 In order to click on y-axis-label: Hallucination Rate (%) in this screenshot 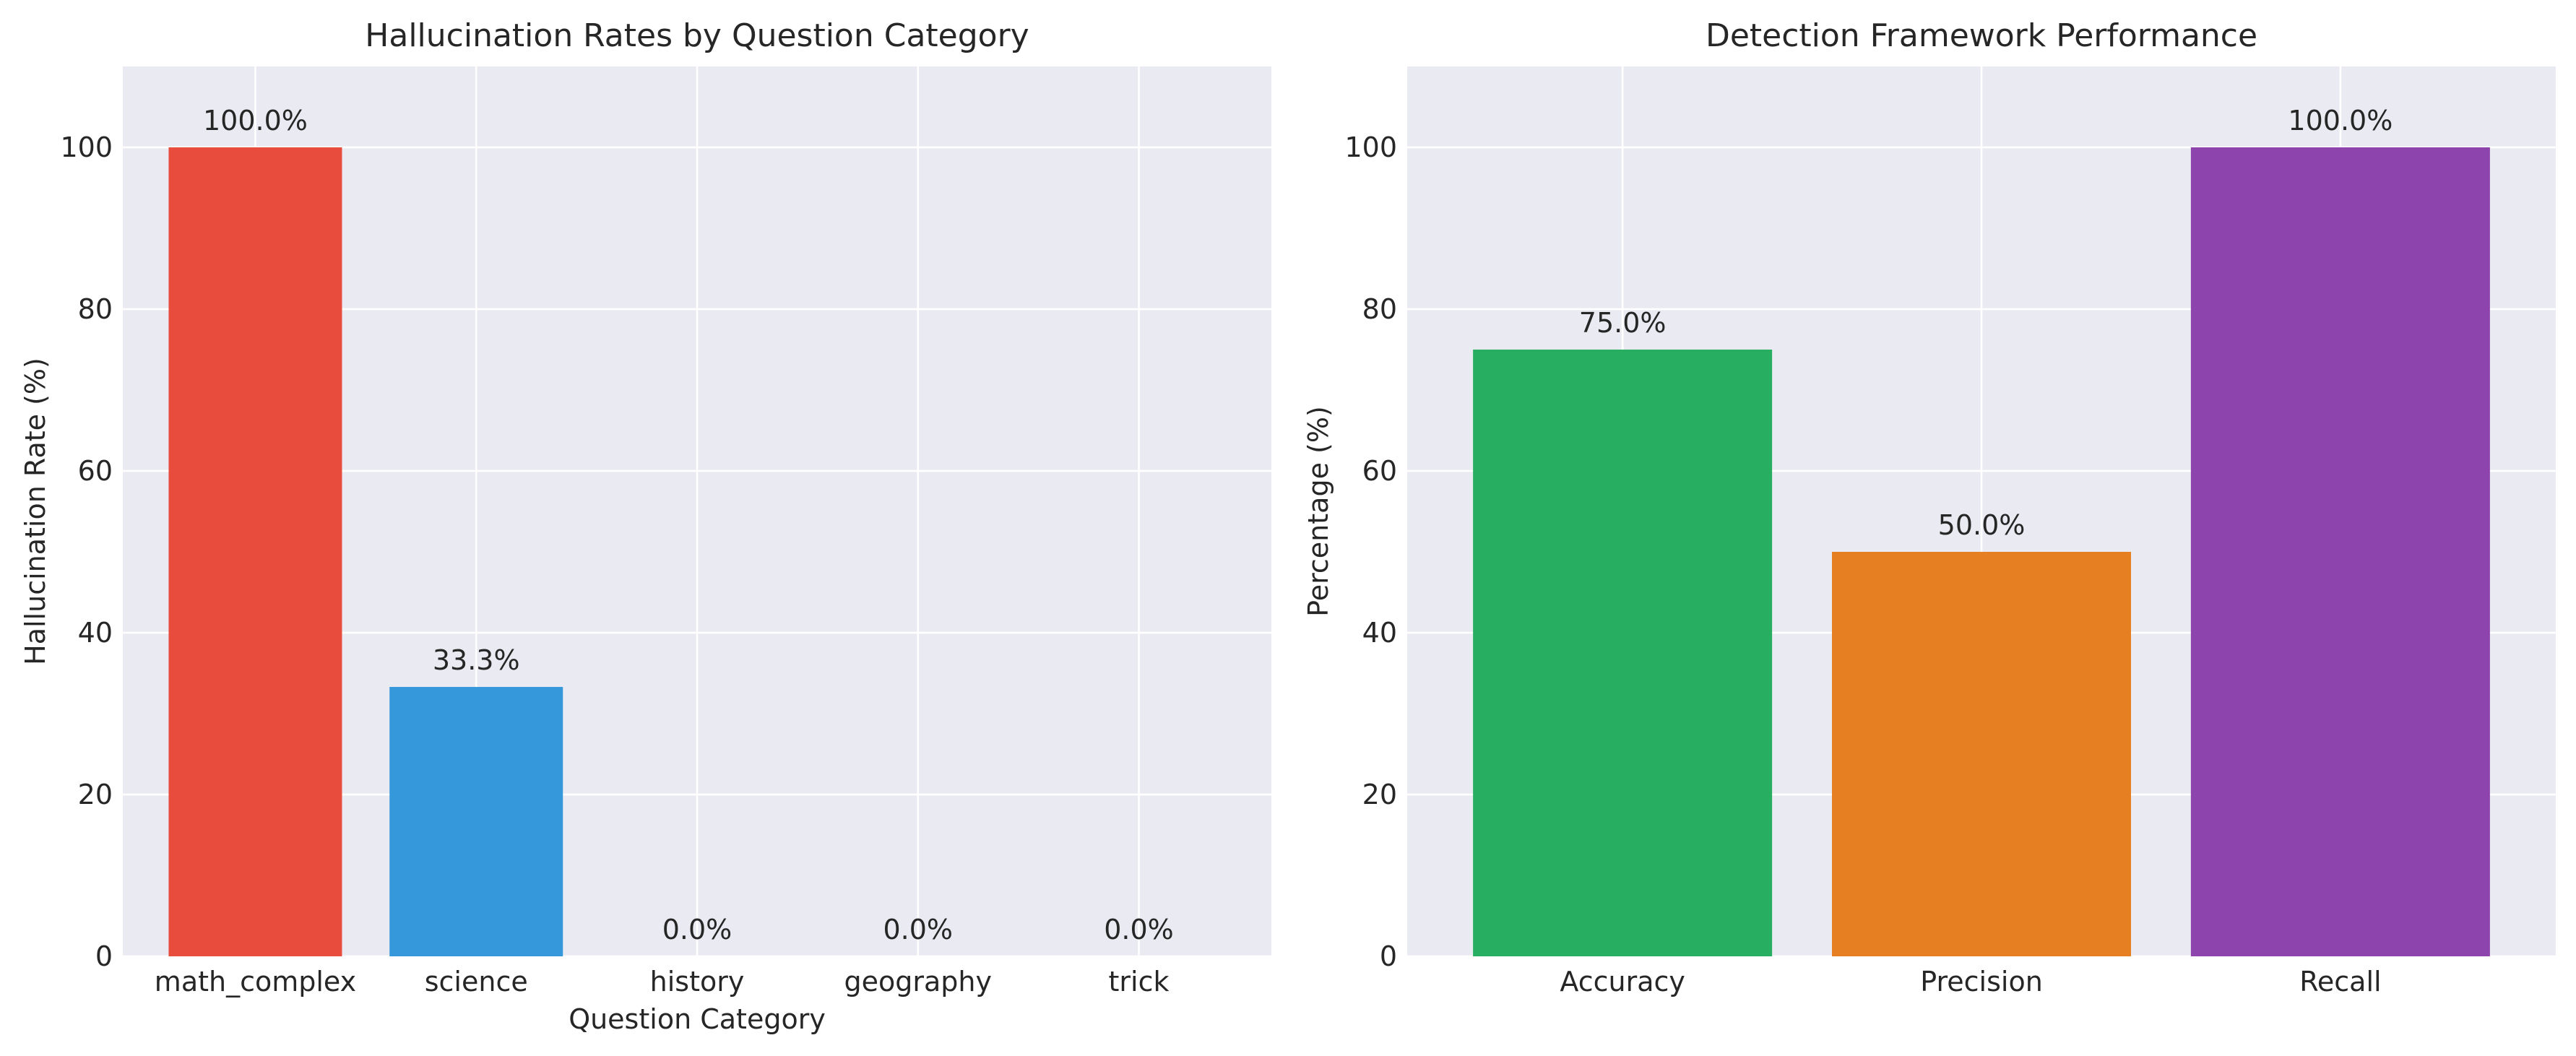, I will do `click(35, 511)`.